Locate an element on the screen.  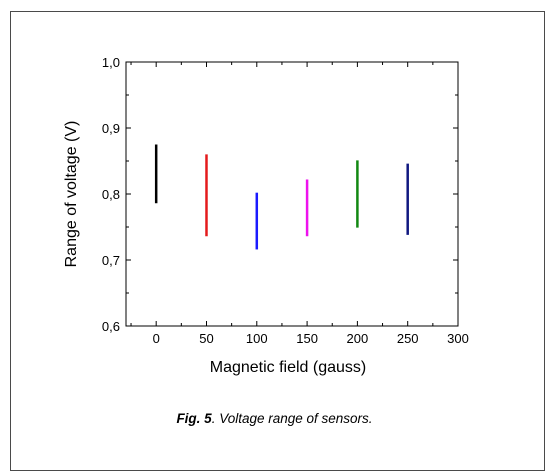
x-axis-label: Magnetic field (gauss) is located at coordinates (288, 367).